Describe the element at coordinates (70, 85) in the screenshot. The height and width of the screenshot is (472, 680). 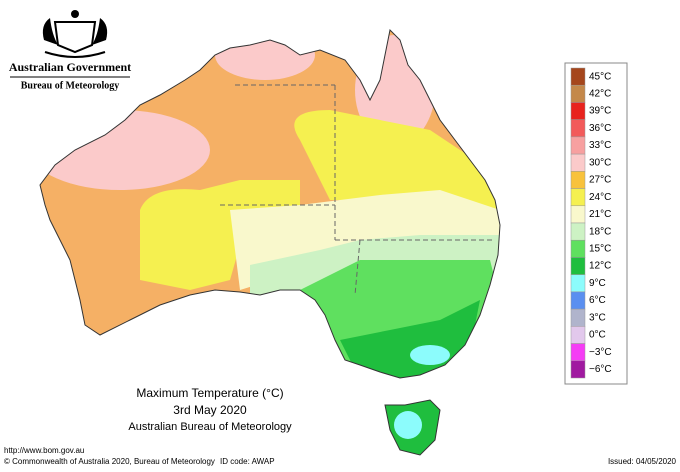
I see `bureau: Bureau of Meteorology` at that location.